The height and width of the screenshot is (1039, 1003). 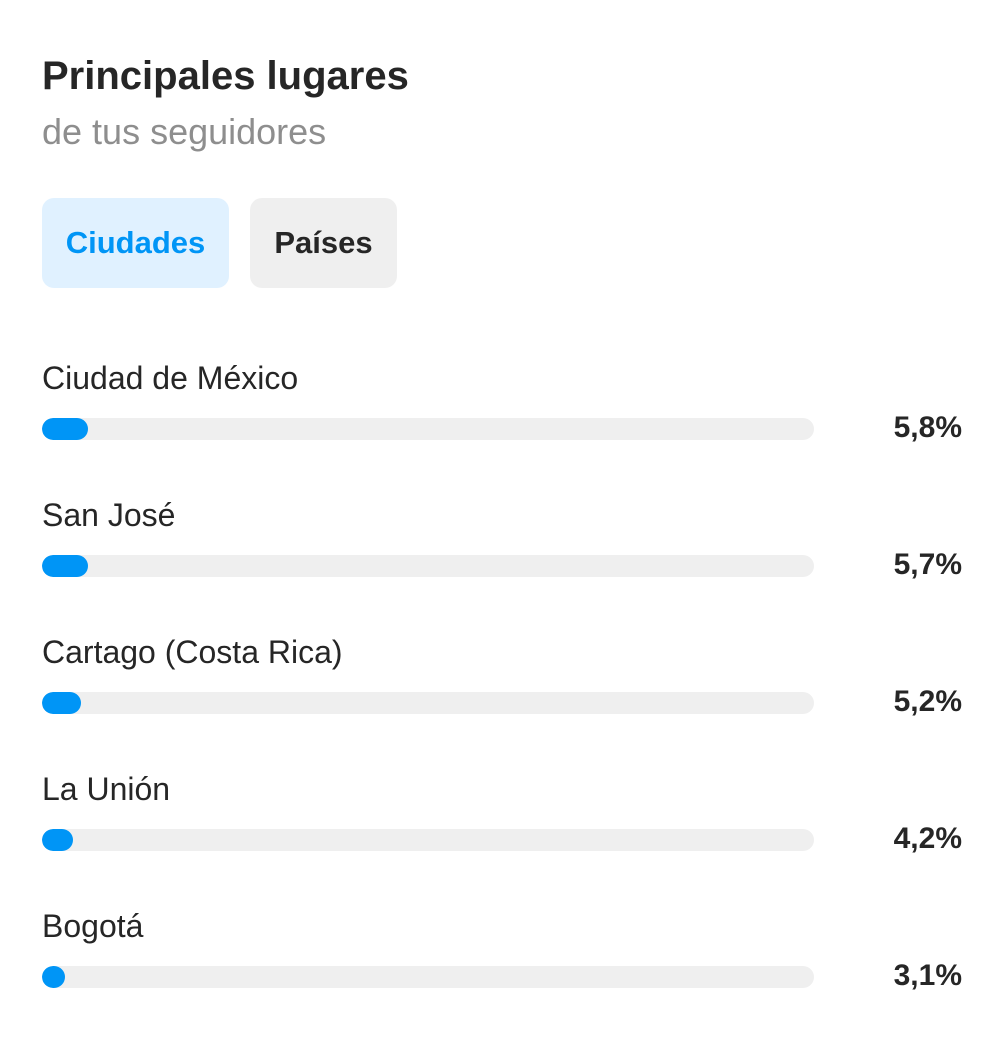 What do you see at coordinates (927, 564) in the screenshot?
I see `percent-value: 5,7%` at bounding box center [927, 564].